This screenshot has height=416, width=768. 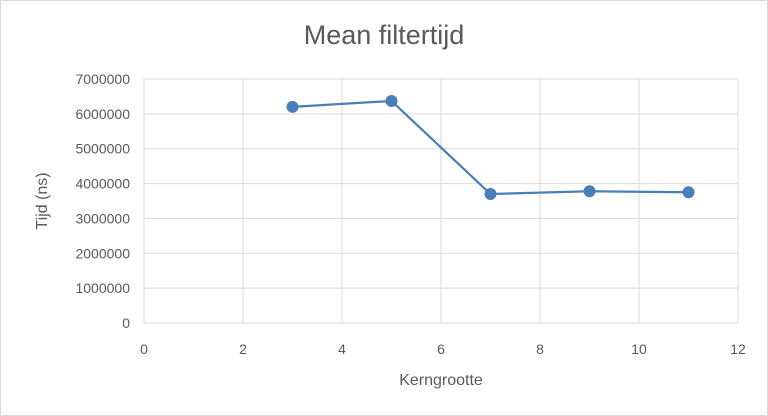 What do you see at coordinates (102, 253) in the screenshot?
I see `y-tick-label: 2000000` at bounding box center [102, 253].